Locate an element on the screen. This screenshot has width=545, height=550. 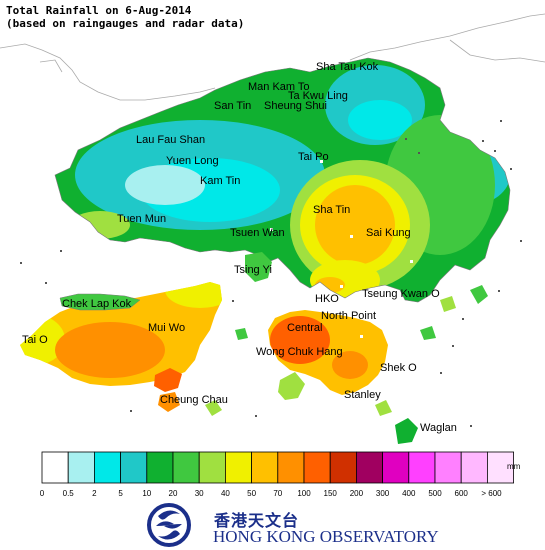
hko-logo is located at coordinates (169, 525).